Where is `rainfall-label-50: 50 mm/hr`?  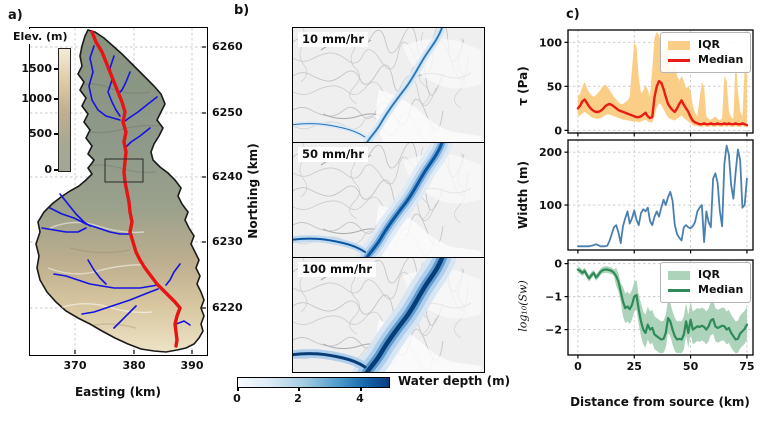 rainfall-label-50: 50 mm/hr is located at coordinates (333, 154).